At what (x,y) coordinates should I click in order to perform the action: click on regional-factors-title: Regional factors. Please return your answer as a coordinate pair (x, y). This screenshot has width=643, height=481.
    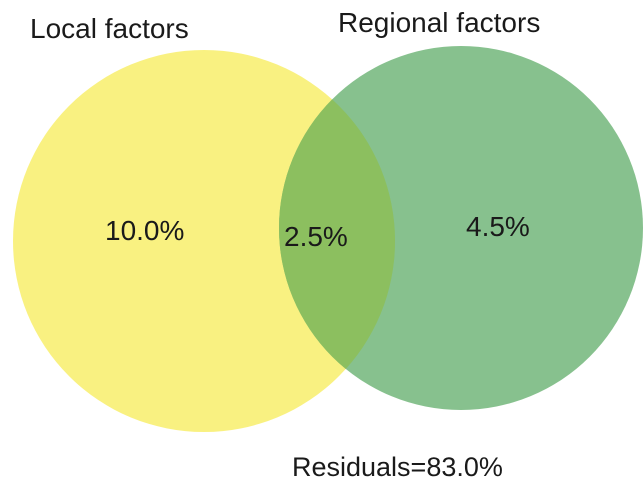
    Looking at the image, I should click on (439, 22).